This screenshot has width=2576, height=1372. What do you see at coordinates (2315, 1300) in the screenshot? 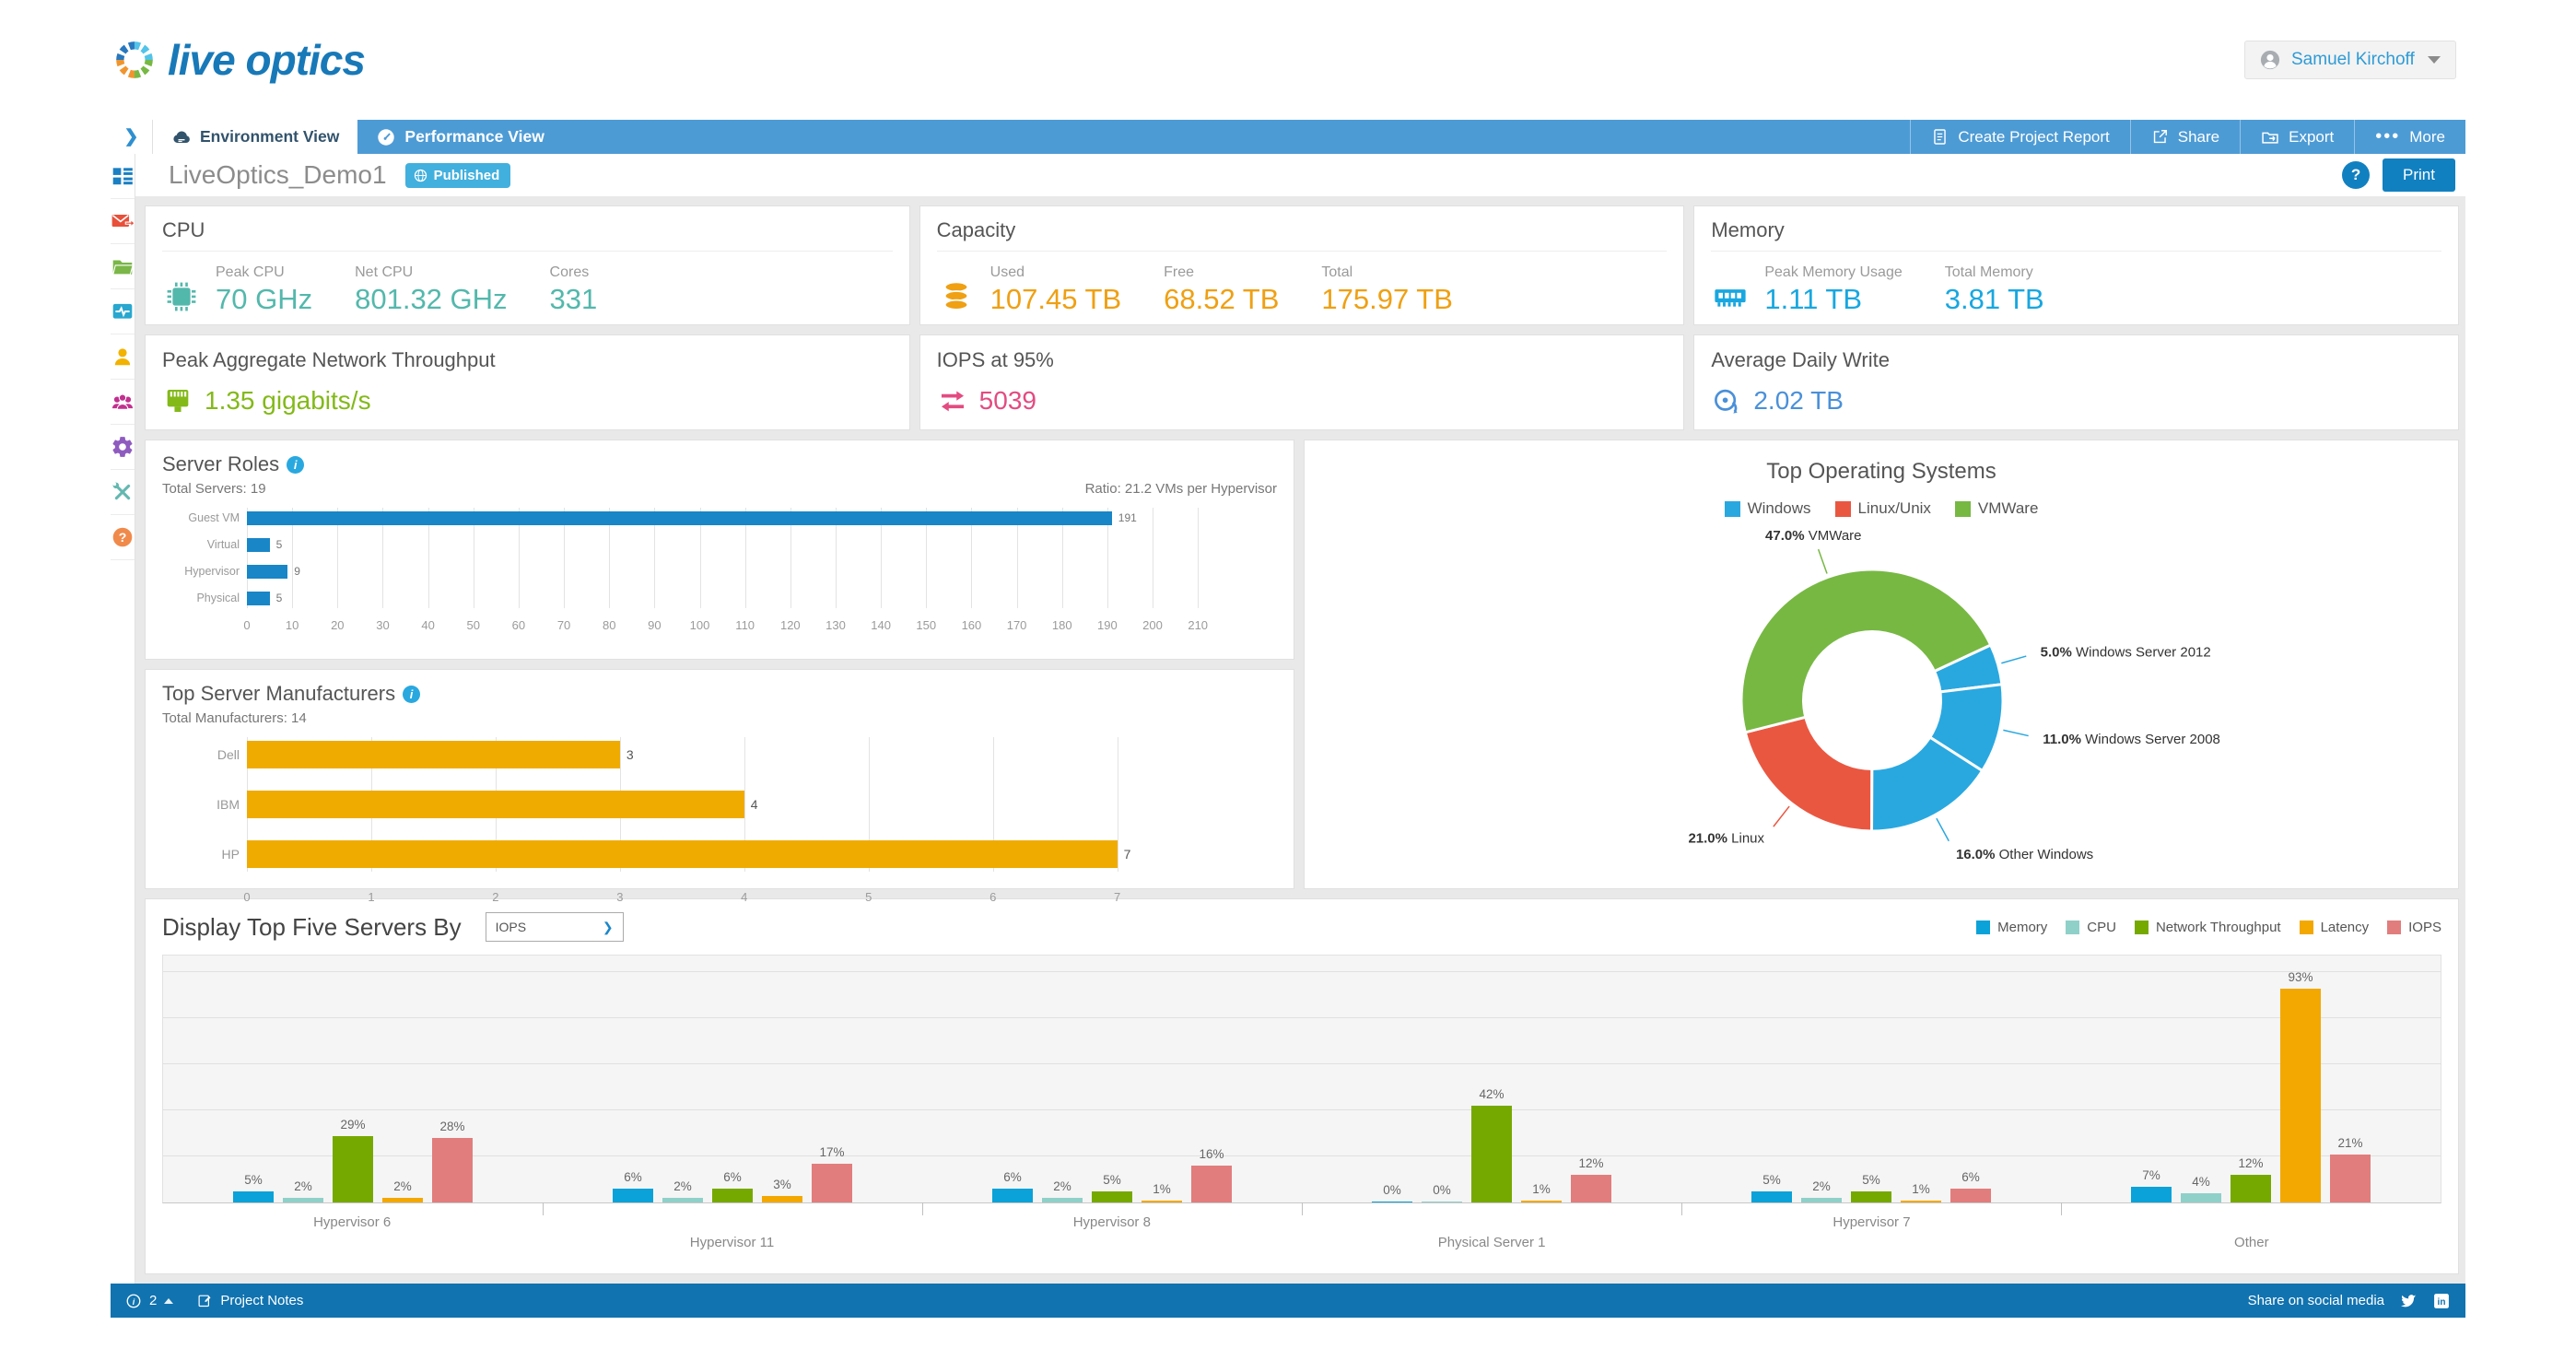
I see `share-social-label: Share on social media` at bounding box center [2315, 1300].